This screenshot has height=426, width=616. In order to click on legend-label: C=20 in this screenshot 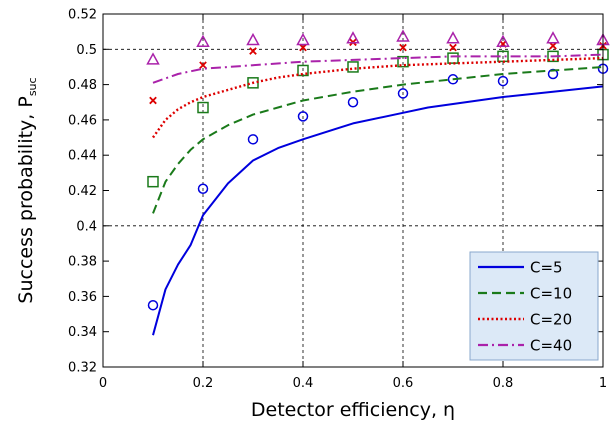, I will do `click(551, 320)`.